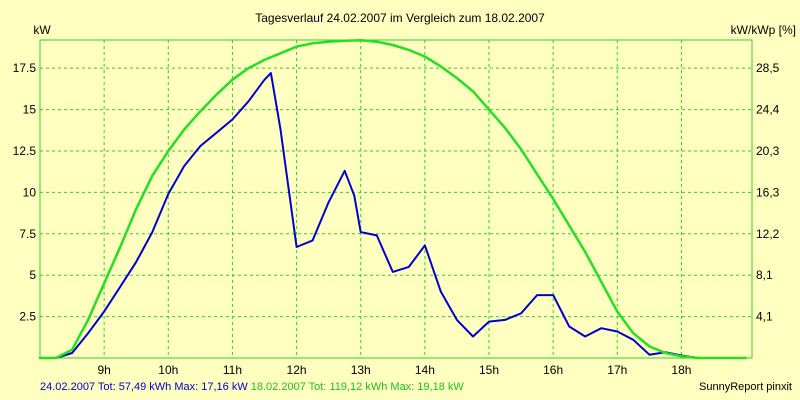 Image resolution: width=800 pixels, height=400 pixels. What do you see at coordinates (768, 151) in the screenshot?
I see `y2-tick-label: 20,3` at bounding box center [768, 151].